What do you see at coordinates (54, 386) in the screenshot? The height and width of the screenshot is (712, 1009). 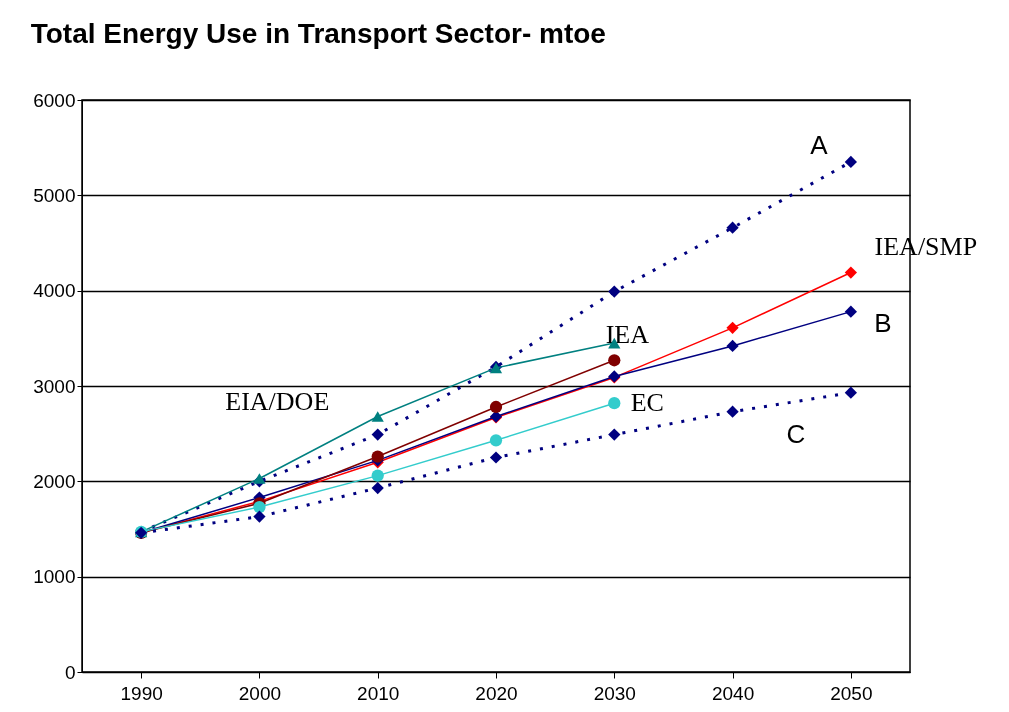 I see `y-tick-label: 3000` at bounding box center [54, 386].